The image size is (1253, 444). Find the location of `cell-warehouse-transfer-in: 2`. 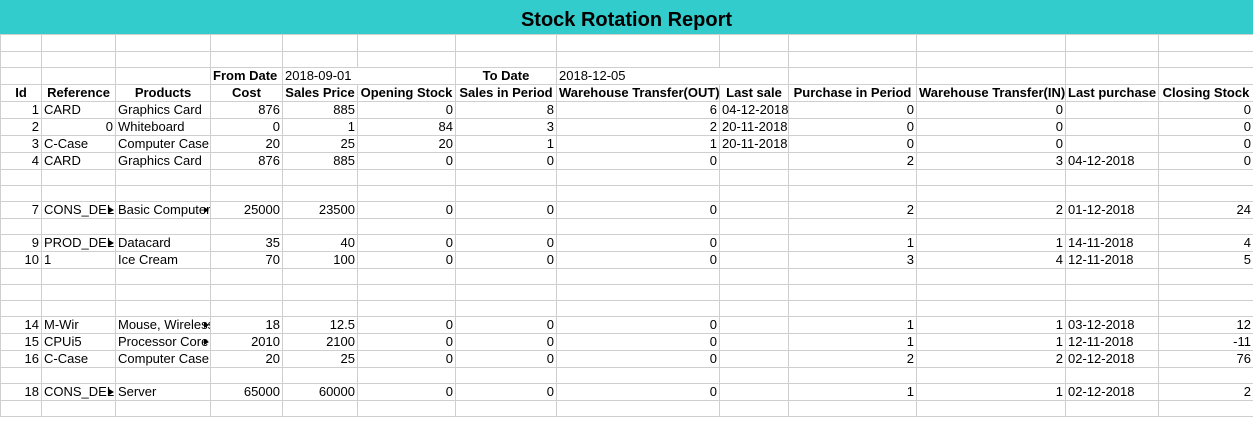

cell-warehouse-transfer-in: 2 is located at coordinates (991, 359).